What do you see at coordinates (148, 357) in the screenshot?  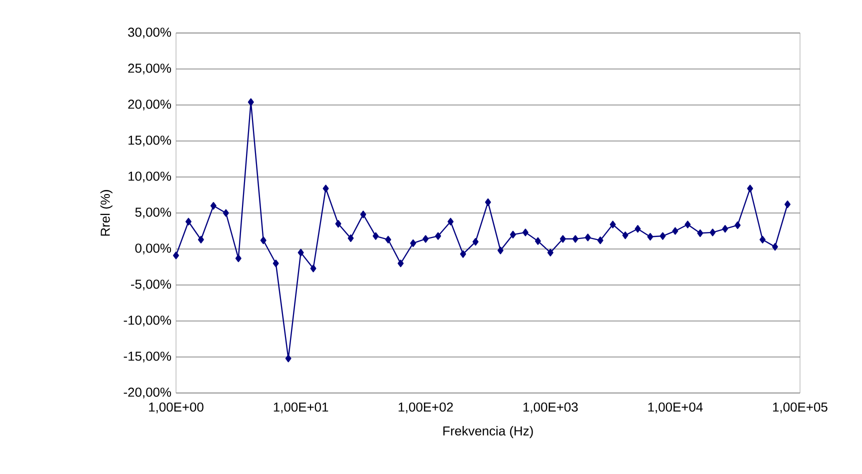 I see `y-tick-label: -15,00%` at bounding box center [148, 357].